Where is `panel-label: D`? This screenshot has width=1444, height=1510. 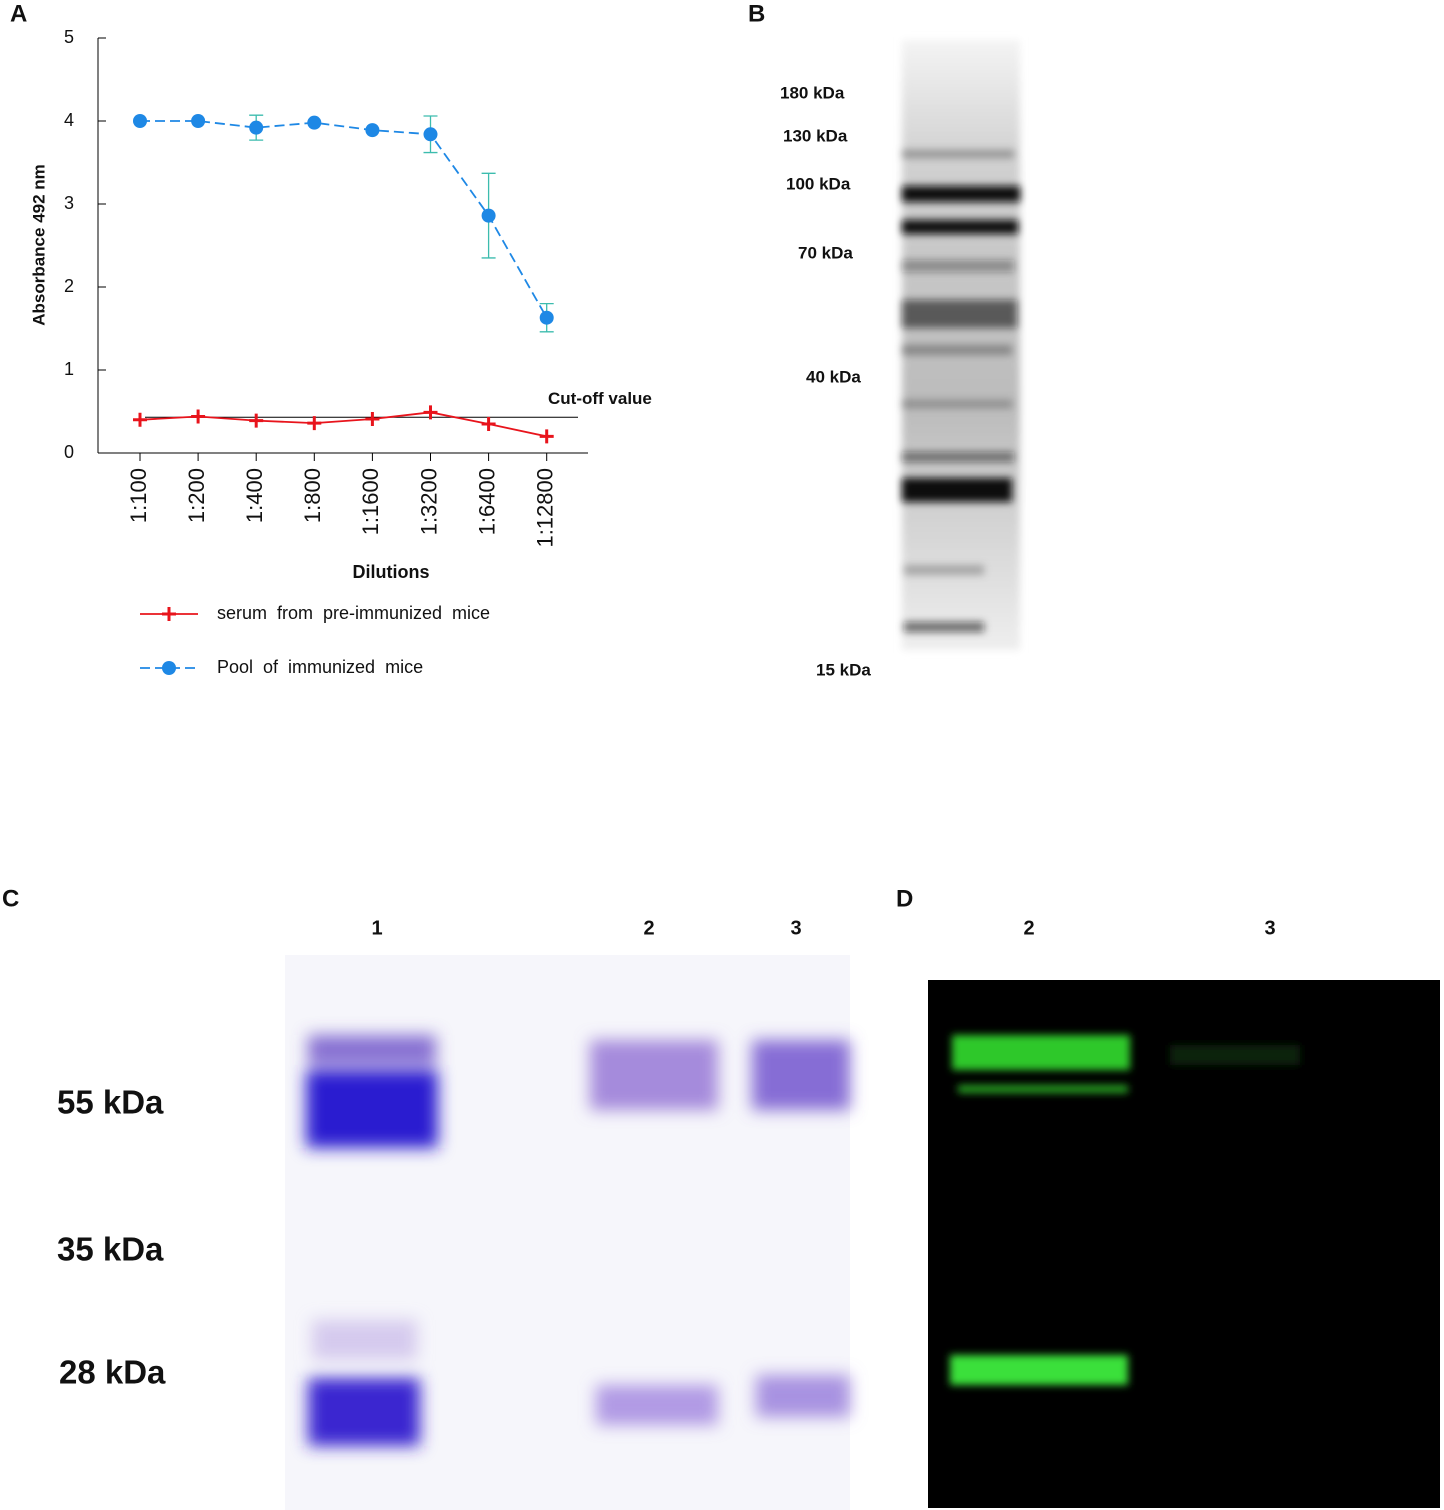 panel-label: D is located at coordinates (904, 898).